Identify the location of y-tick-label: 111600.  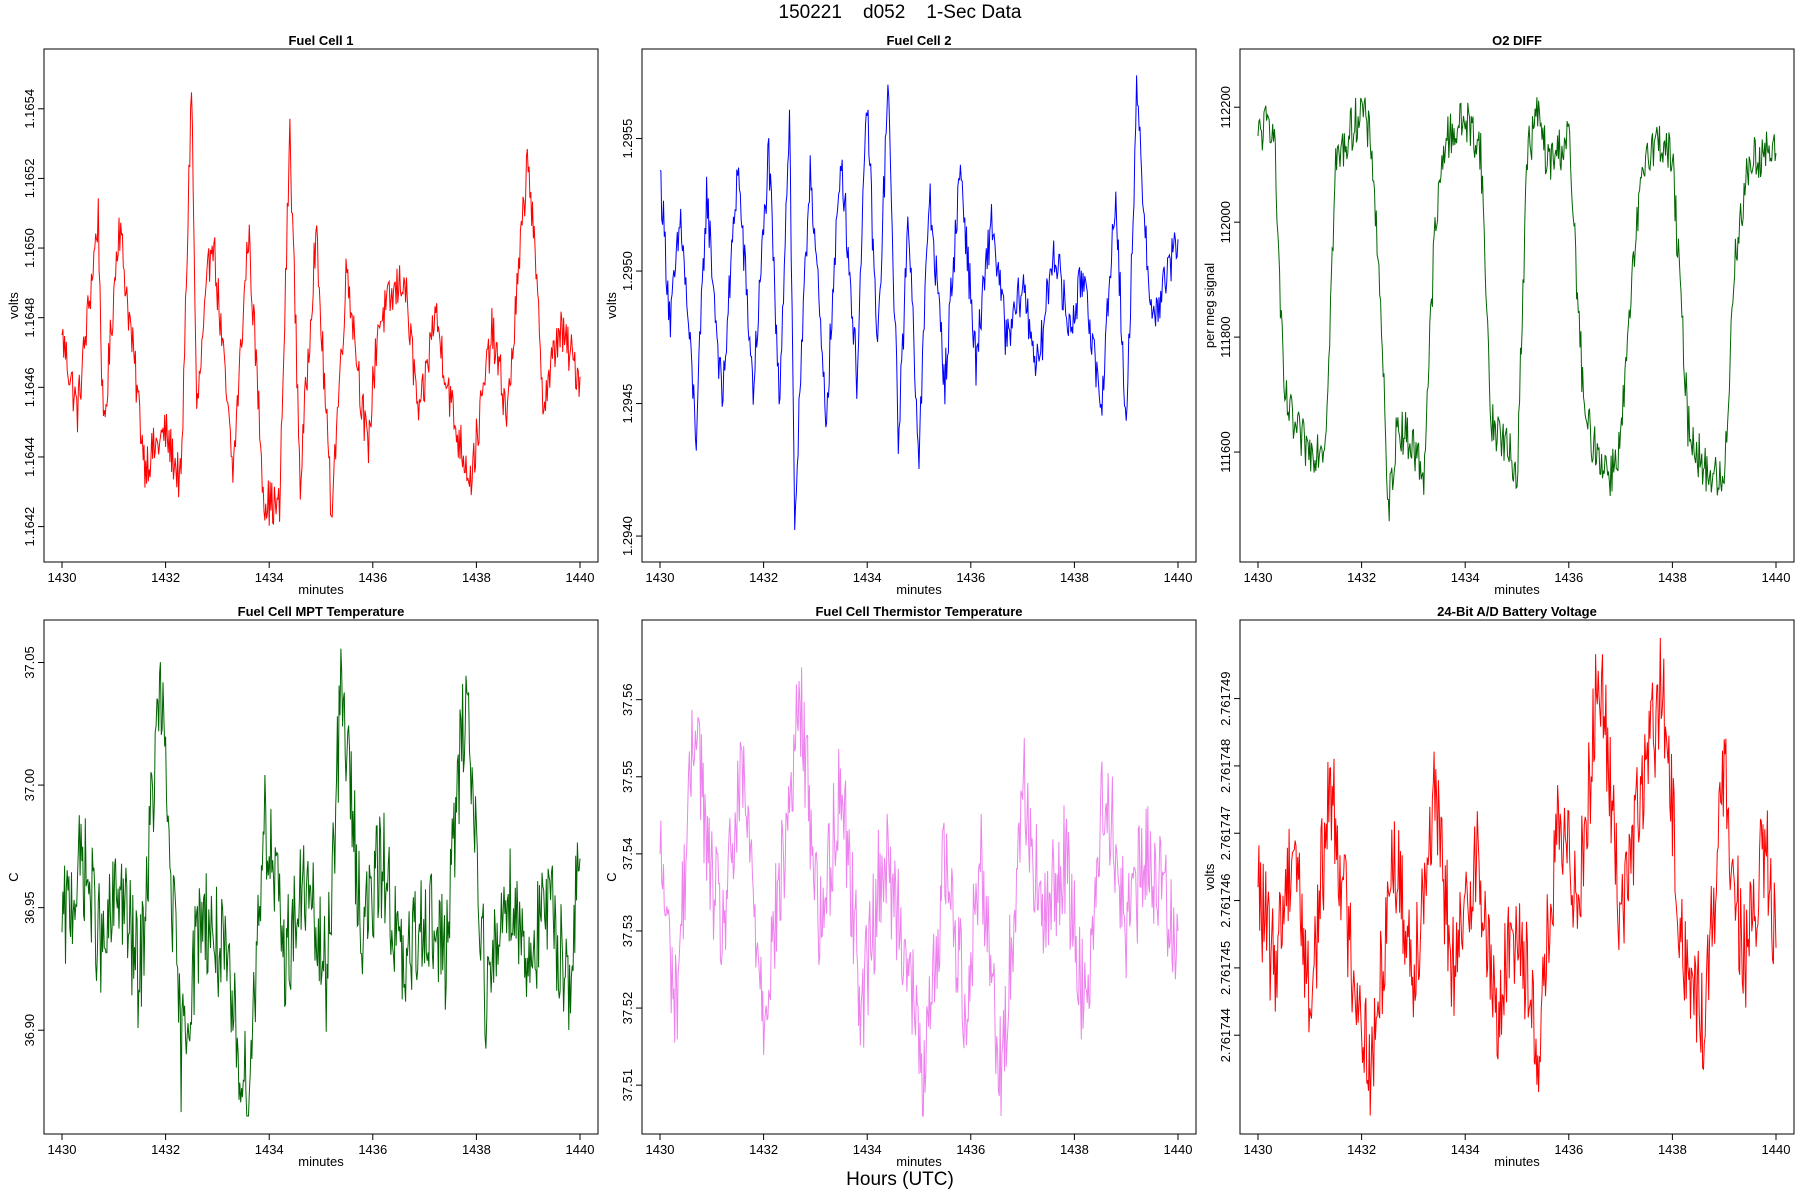
(1225, 451).